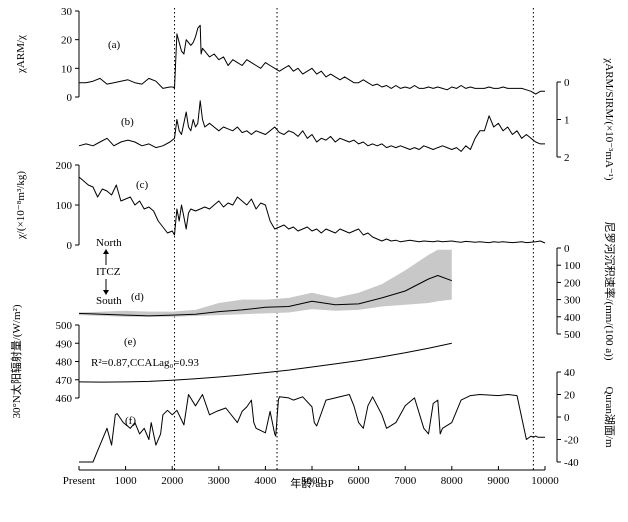 The image size is (628, 522). Describe the element at coordinates (567, 249) in the screenshot. I see `y-tick-label-d: 0` at that location.